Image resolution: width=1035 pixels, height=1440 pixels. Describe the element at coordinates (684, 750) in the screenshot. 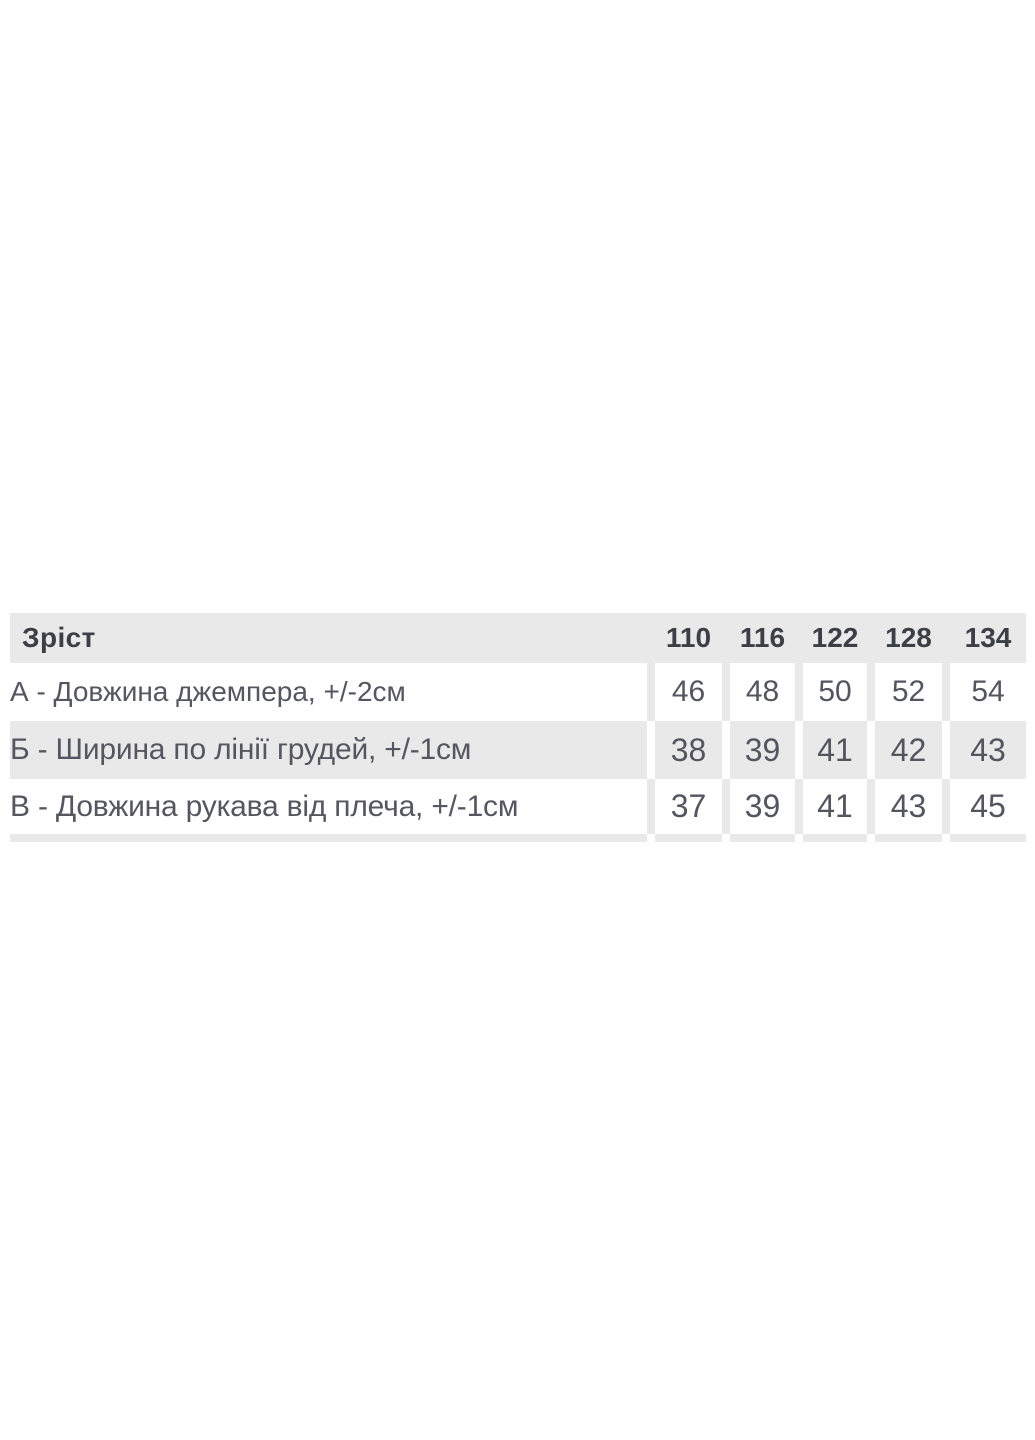

I see `row-b-value-110: 38` at that location.